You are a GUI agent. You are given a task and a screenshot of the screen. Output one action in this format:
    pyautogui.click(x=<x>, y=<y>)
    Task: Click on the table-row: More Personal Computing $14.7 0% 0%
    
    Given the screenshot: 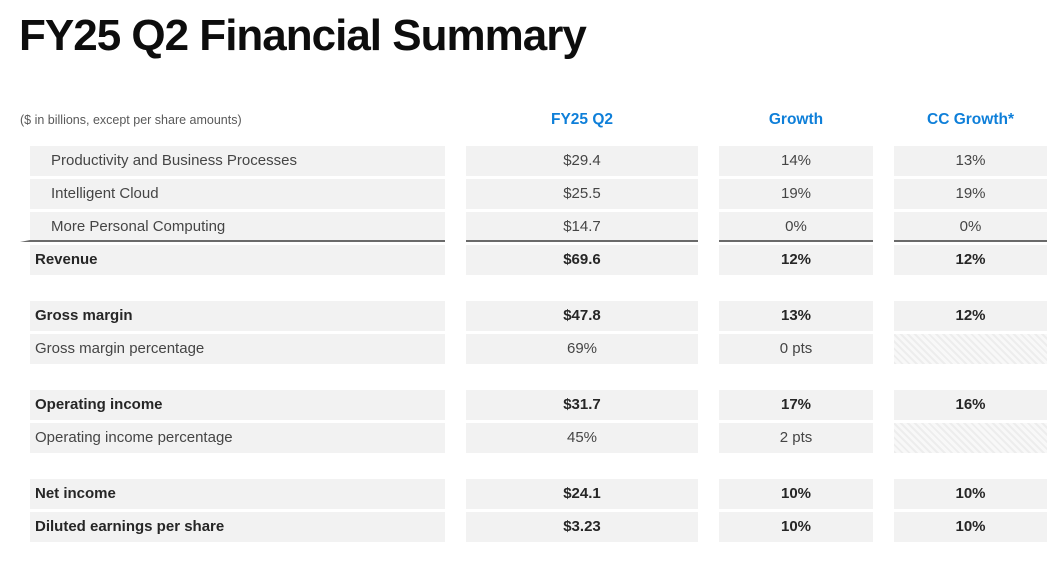 What is the action you would take?
    pyautogui.click(x=533, y=226)
    